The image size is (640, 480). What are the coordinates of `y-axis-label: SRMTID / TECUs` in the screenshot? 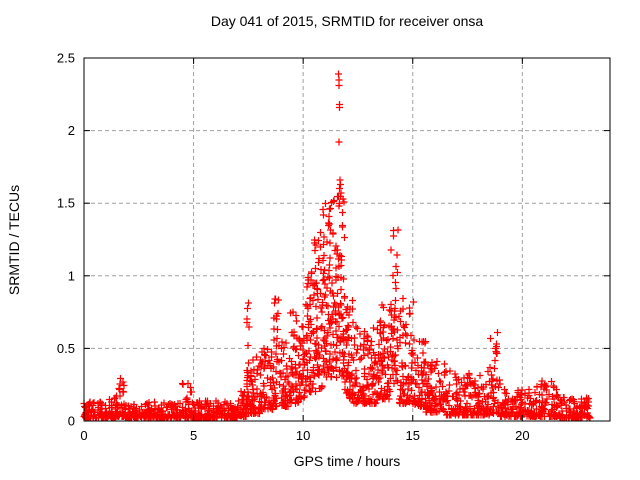 It's located at (14, 240).